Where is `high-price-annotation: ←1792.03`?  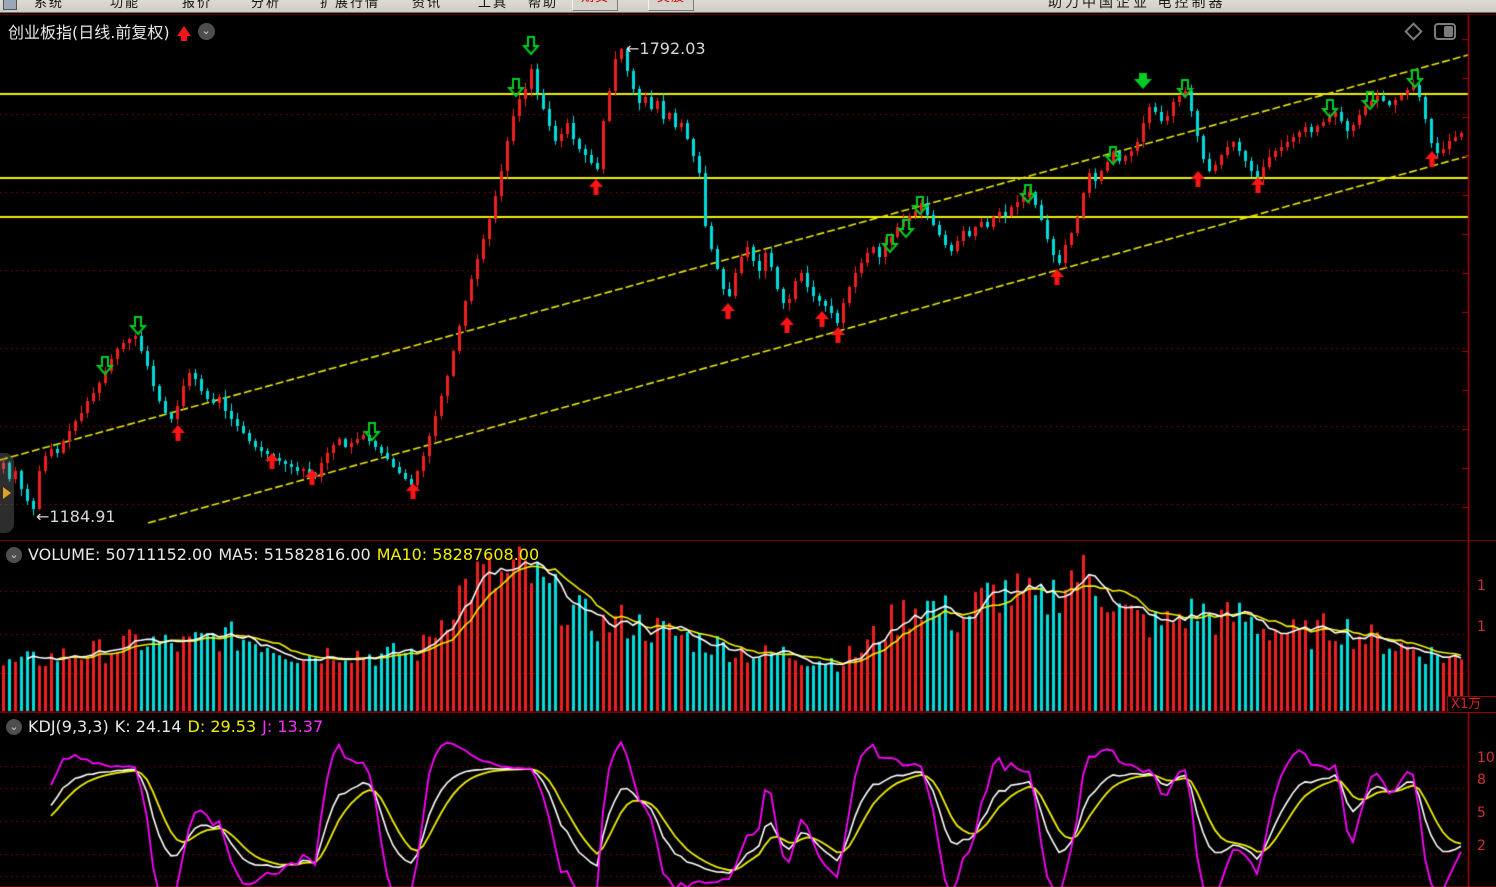 high-price-annotation: ←1792.03 is located at coordinates (666, 48).